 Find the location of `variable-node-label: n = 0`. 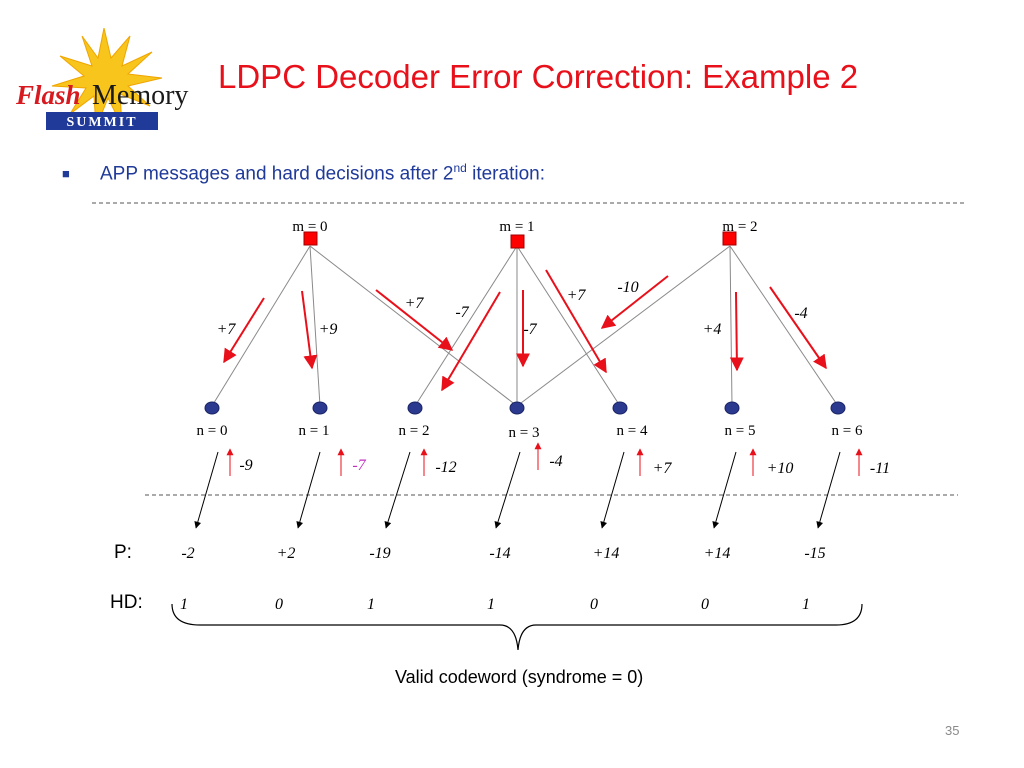

variable-node-label: n = 0 is located at coordinates (212, 431).